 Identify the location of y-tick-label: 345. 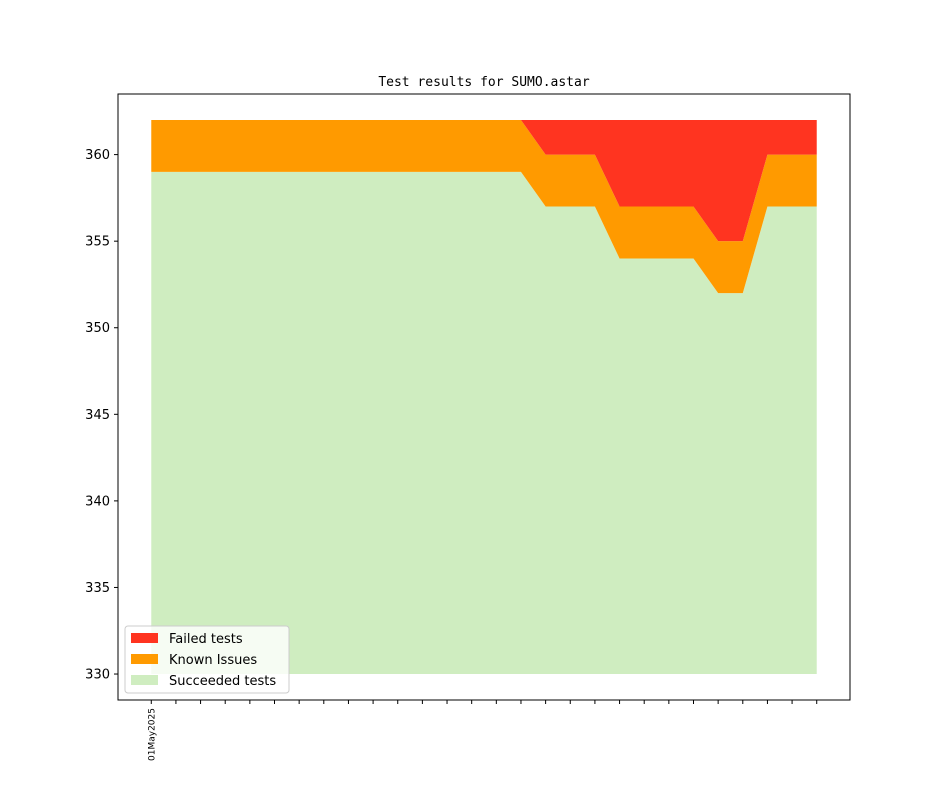
(97, 415).